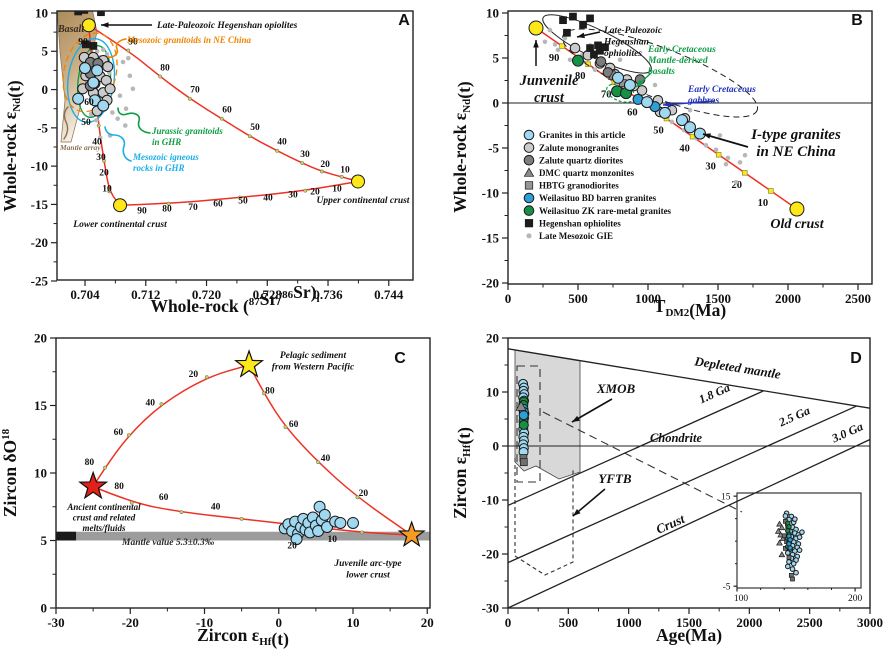 The width and height of the screenshot is (890, 653). I want to click on axis-title: Age(Ma), so click(689, 635).